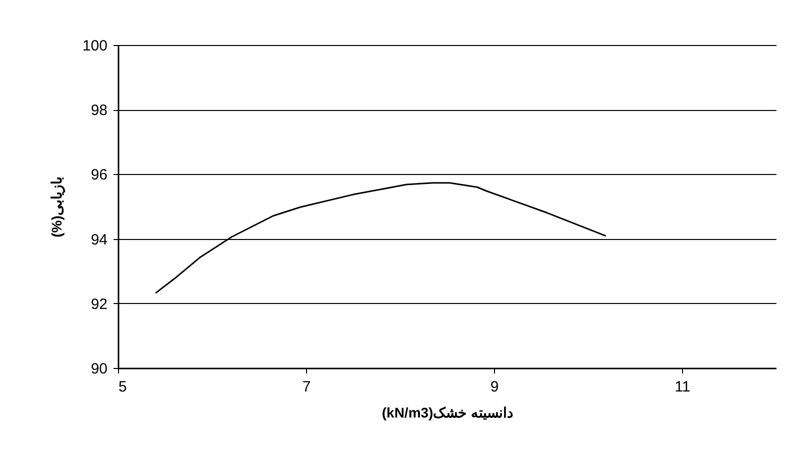  What do you see at coordinates (99, 369) in the screenshot?
I see `y-tick-label: 90` at bounding box center [99, 369].